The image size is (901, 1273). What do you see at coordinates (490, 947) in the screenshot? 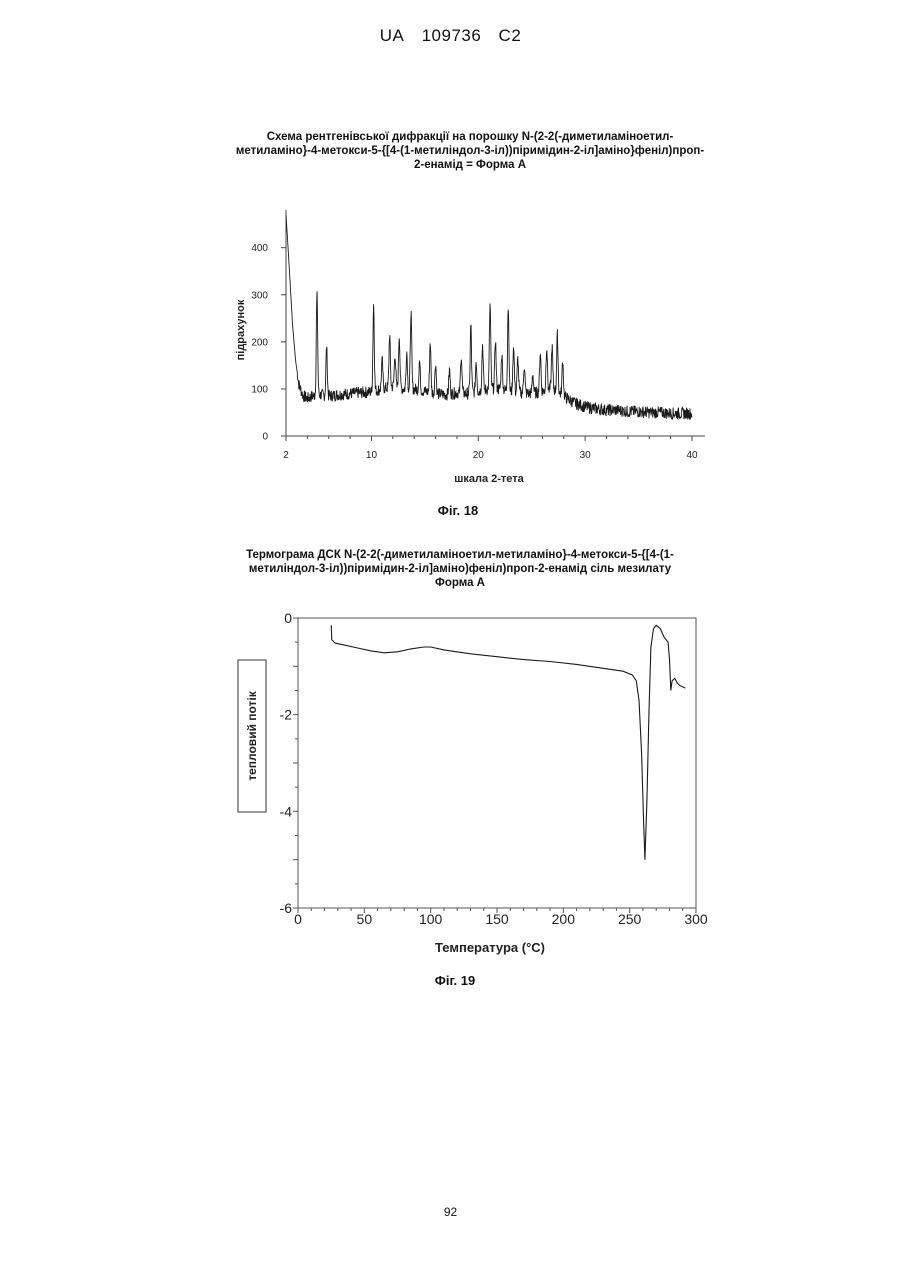
I see `dsc-x-axis-label: Температура (°C)` at bounding box center [490, 947].